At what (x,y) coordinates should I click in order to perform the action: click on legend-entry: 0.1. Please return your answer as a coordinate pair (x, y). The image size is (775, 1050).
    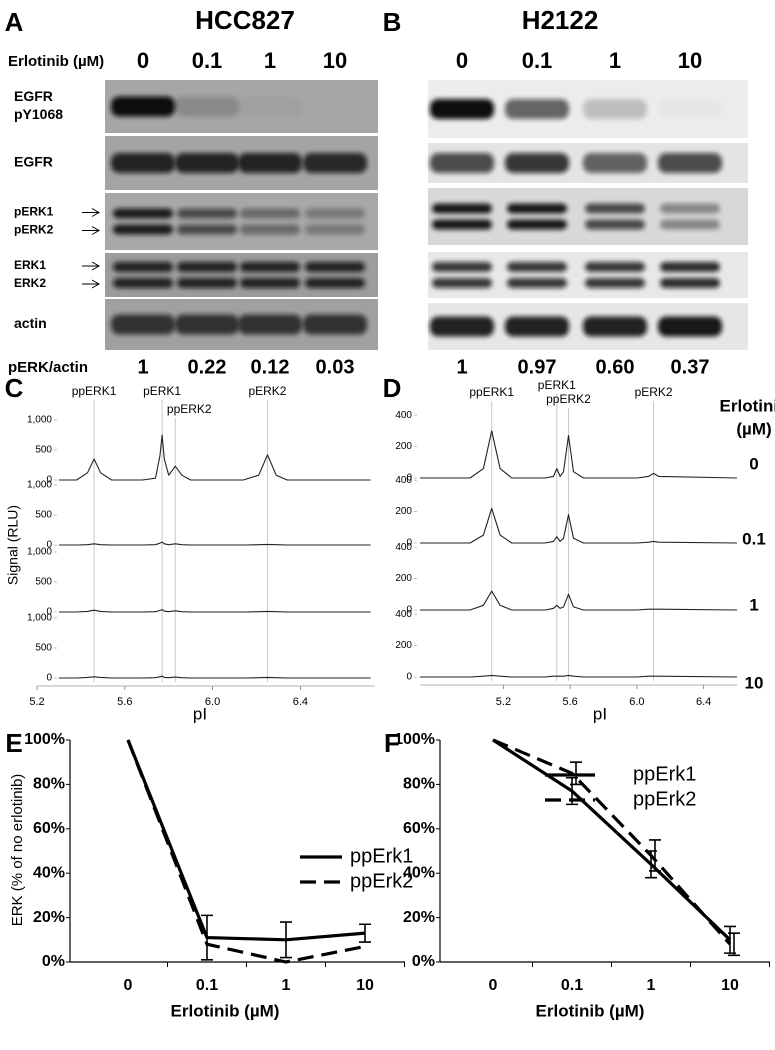
    Looking at the image, I should click on (754, 538).